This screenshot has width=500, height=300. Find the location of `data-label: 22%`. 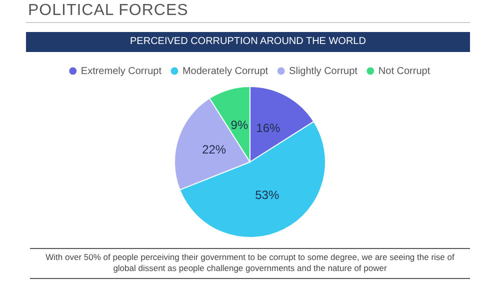

data-label: 22% is located at coordinates (214, 149).